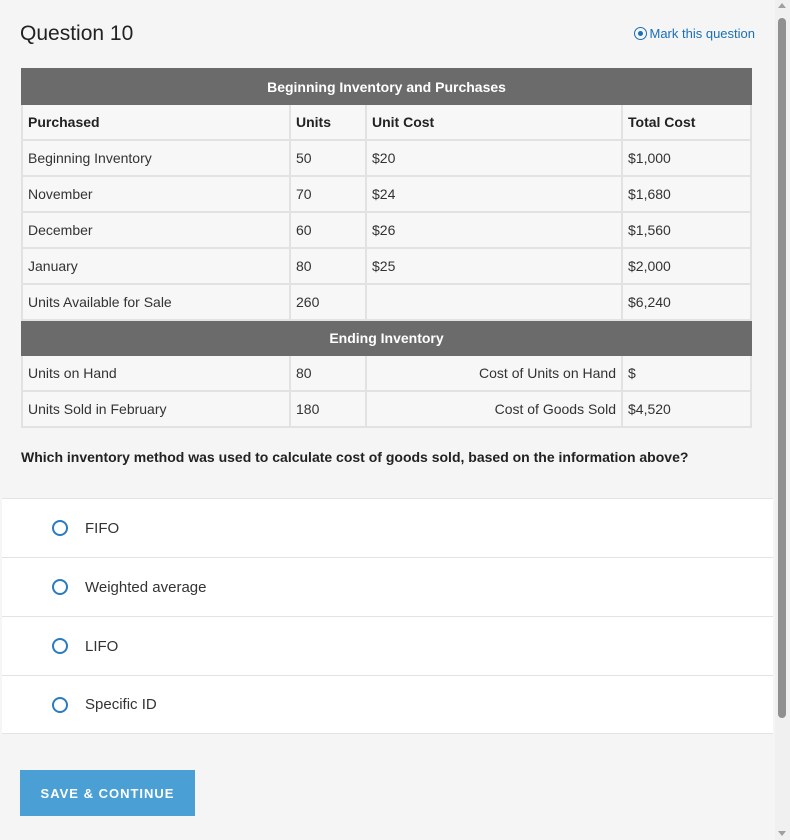 Image resolution: width=790 pixels, height=840 pixels. I want to click on table-row: Units Available for Sale 260 $6,240, so click(387, 302).